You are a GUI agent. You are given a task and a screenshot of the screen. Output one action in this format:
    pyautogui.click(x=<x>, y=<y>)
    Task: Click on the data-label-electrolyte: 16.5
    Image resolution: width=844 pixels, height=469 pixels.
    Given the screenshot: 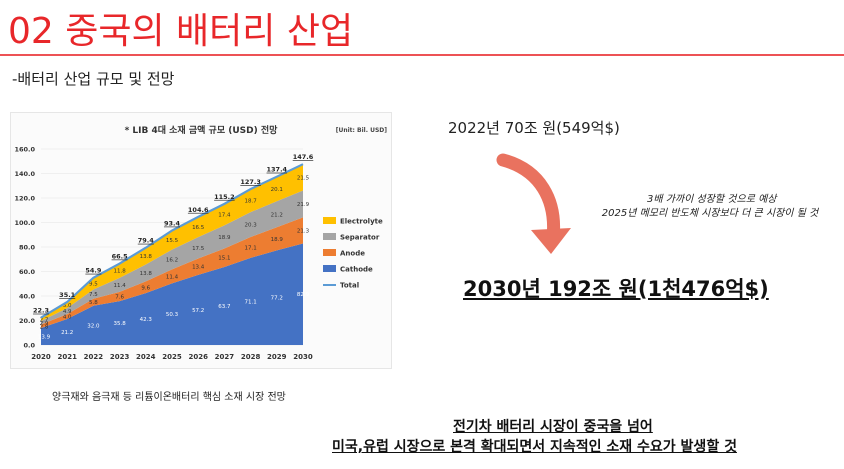 What is the action you would take?
    pyautogui.click(x=198, y=228)
    